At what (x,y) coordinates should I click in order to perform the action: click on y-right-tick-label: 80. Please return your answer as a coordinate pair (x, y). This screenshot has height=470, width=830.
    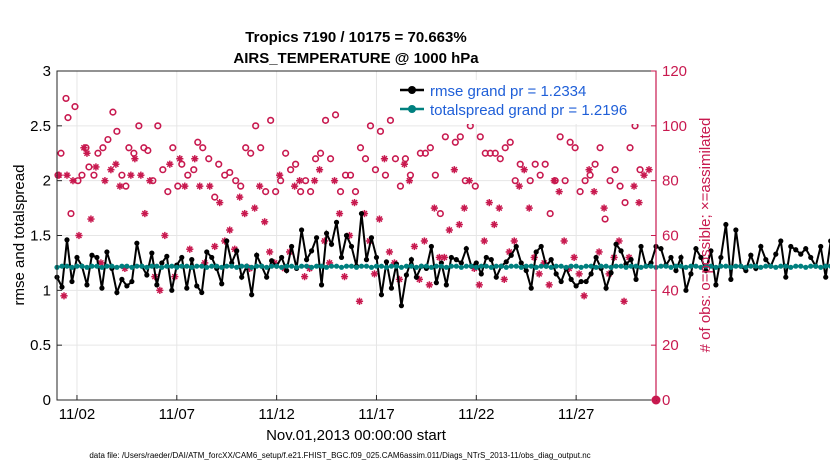
    Looking at the image, I should click on (670, 181).